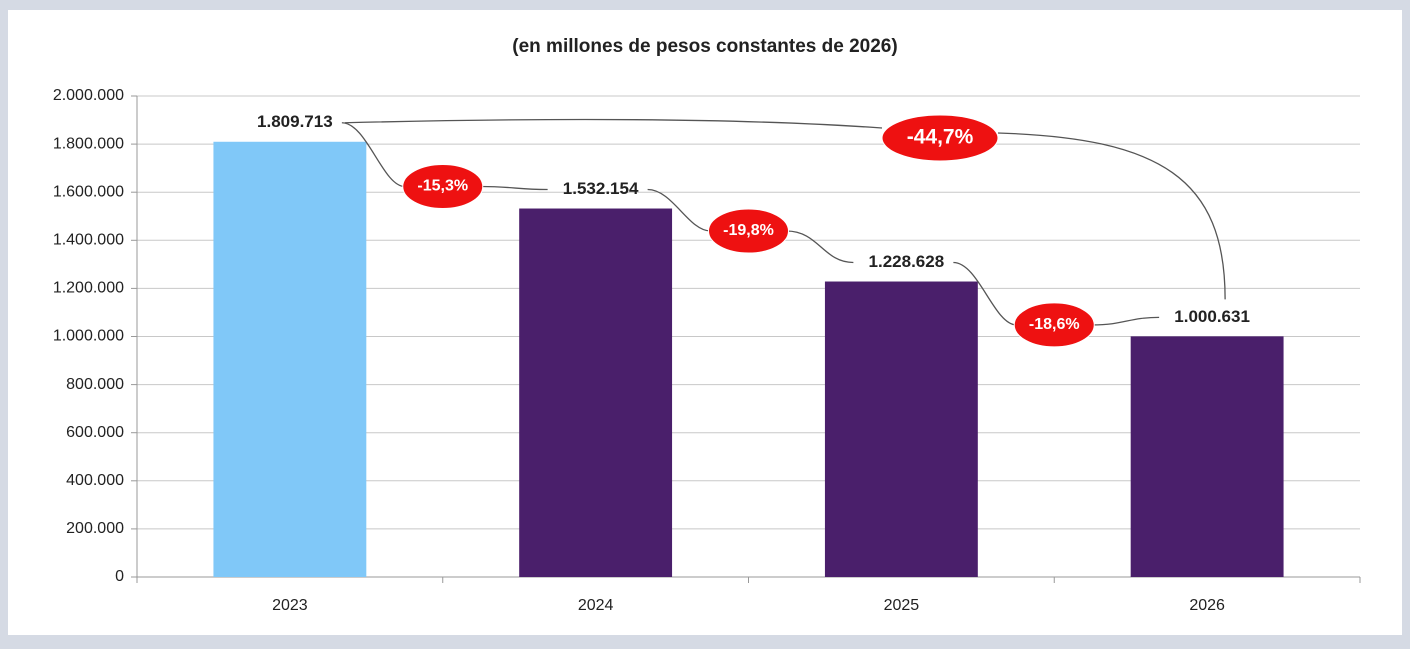 This screenshot has width=1410, height=649. I want to click on y-tick-label: 1.800.000, so click(88, 143).